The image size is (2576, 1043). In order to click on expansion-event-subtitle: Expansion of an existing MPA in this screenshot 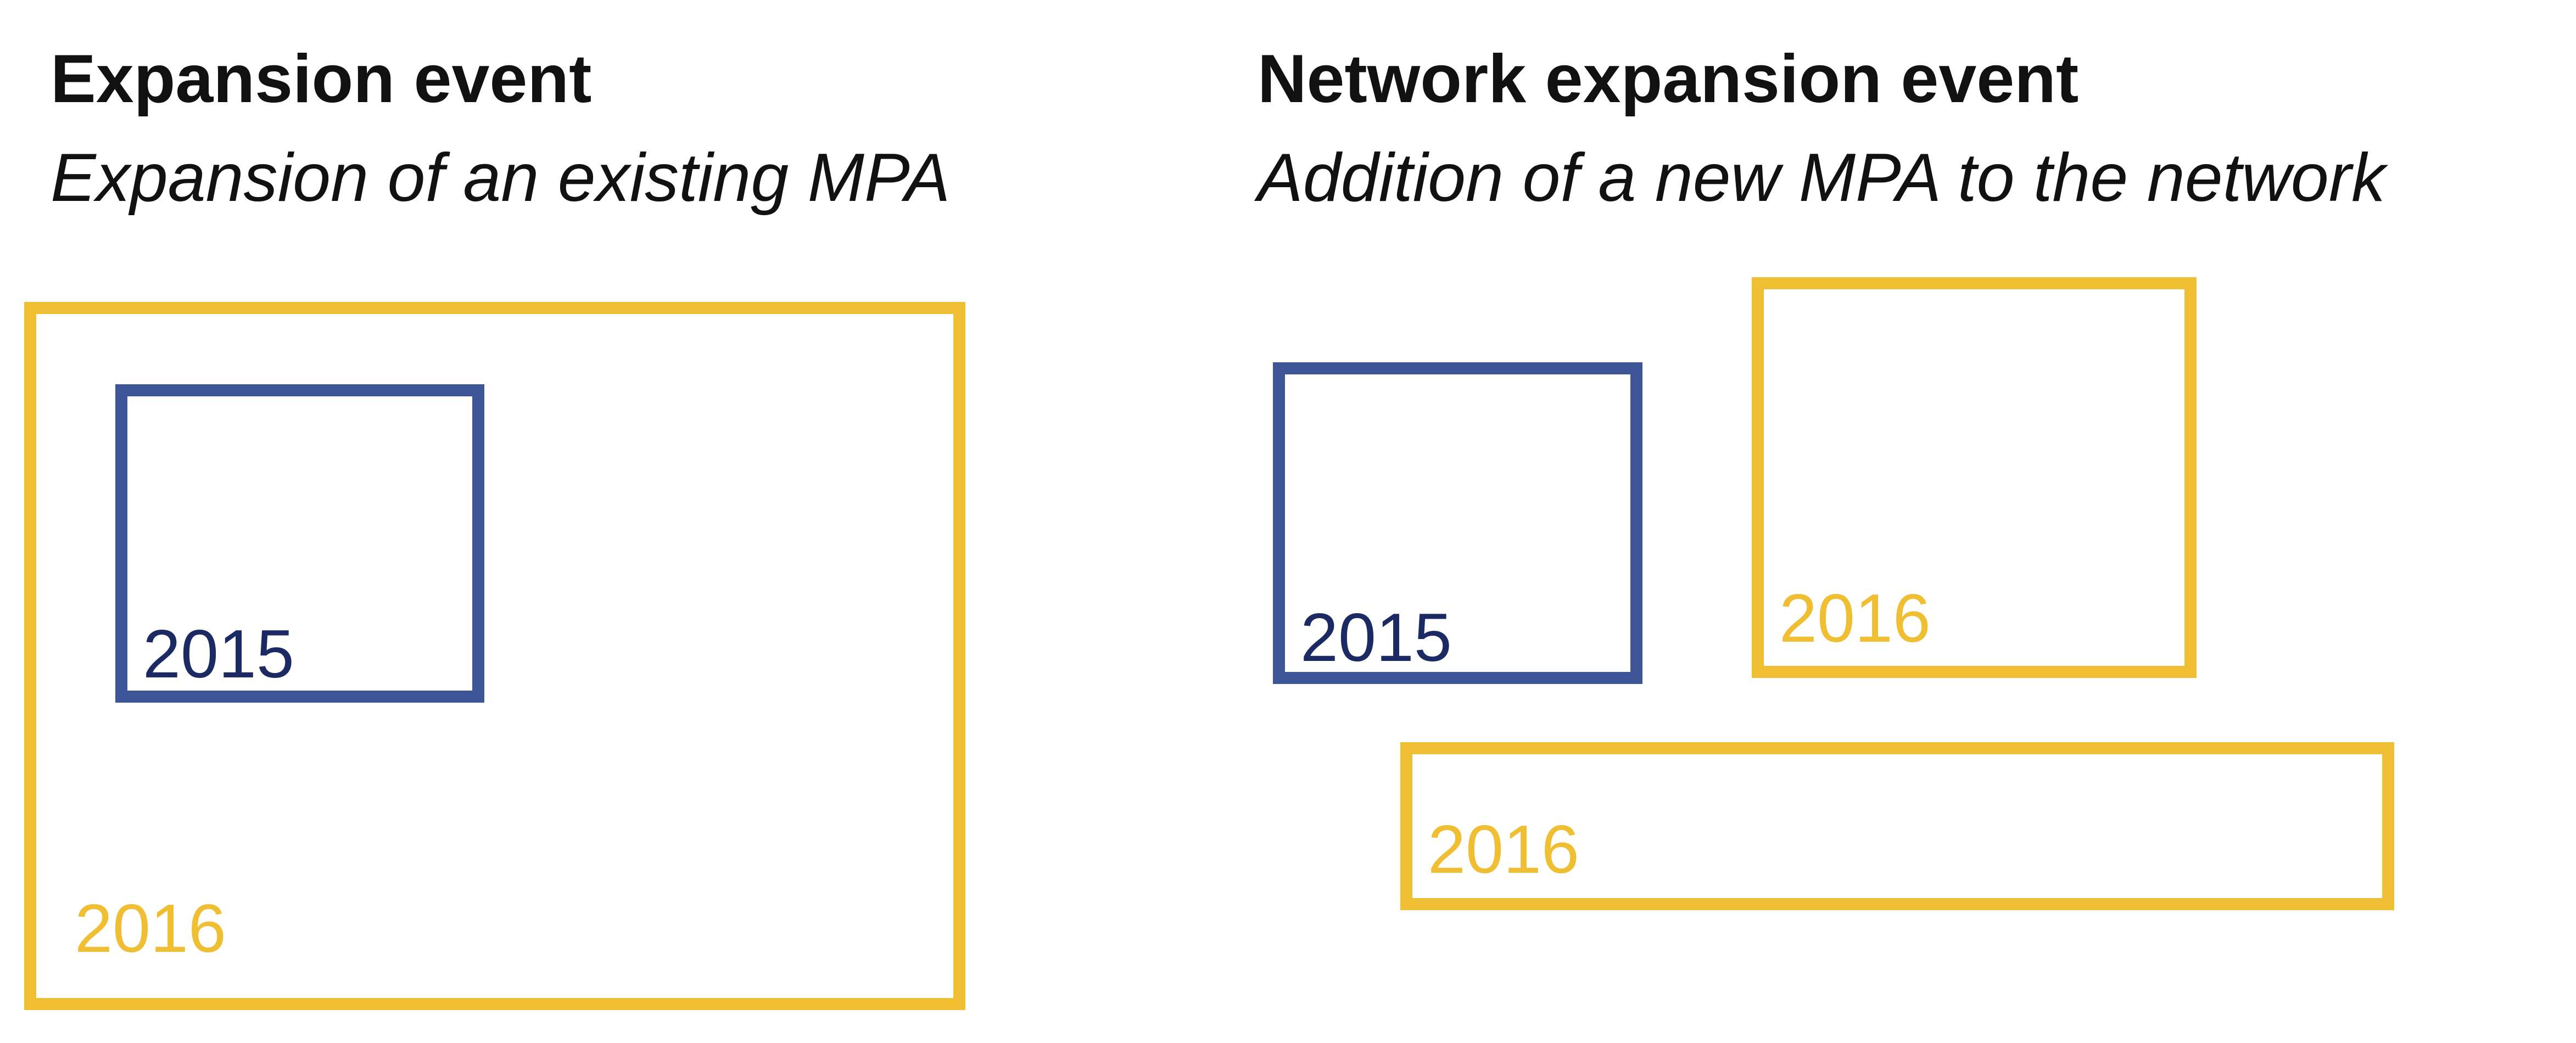, I will do `click(501, 178)`.